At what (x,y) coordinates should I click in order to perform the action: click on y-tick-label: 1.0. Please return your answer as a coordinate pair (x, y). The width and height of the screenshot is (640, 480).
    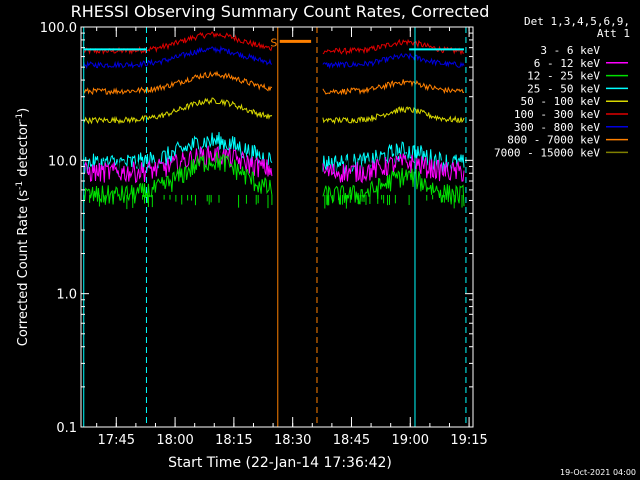
    Looking at the image, I should click on (66, 295).